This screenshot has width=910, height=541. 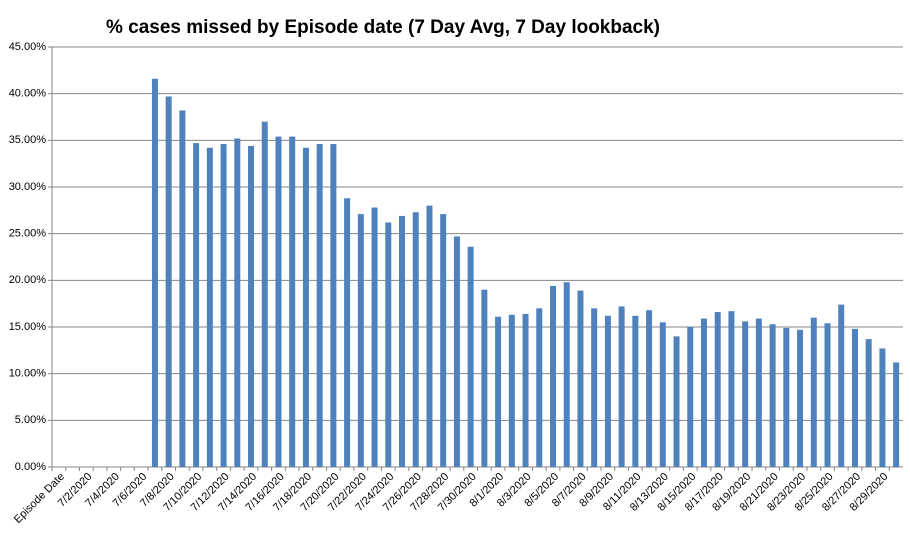 What do you see at coordinates (28, 234) in the screenshot?
I see `y-tick-label: 25.00%` at bounding box center [28, 234].